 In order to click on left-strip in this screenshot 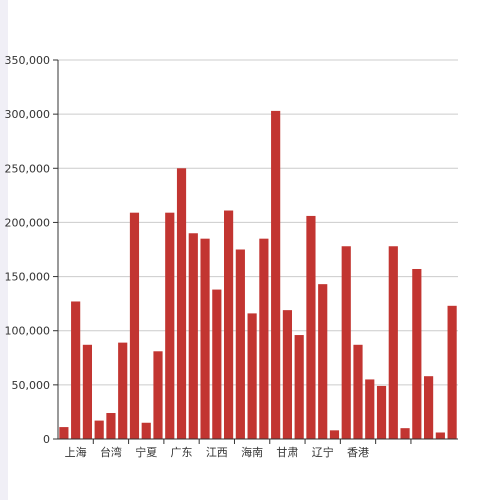, I will do `click(4, 250)`.